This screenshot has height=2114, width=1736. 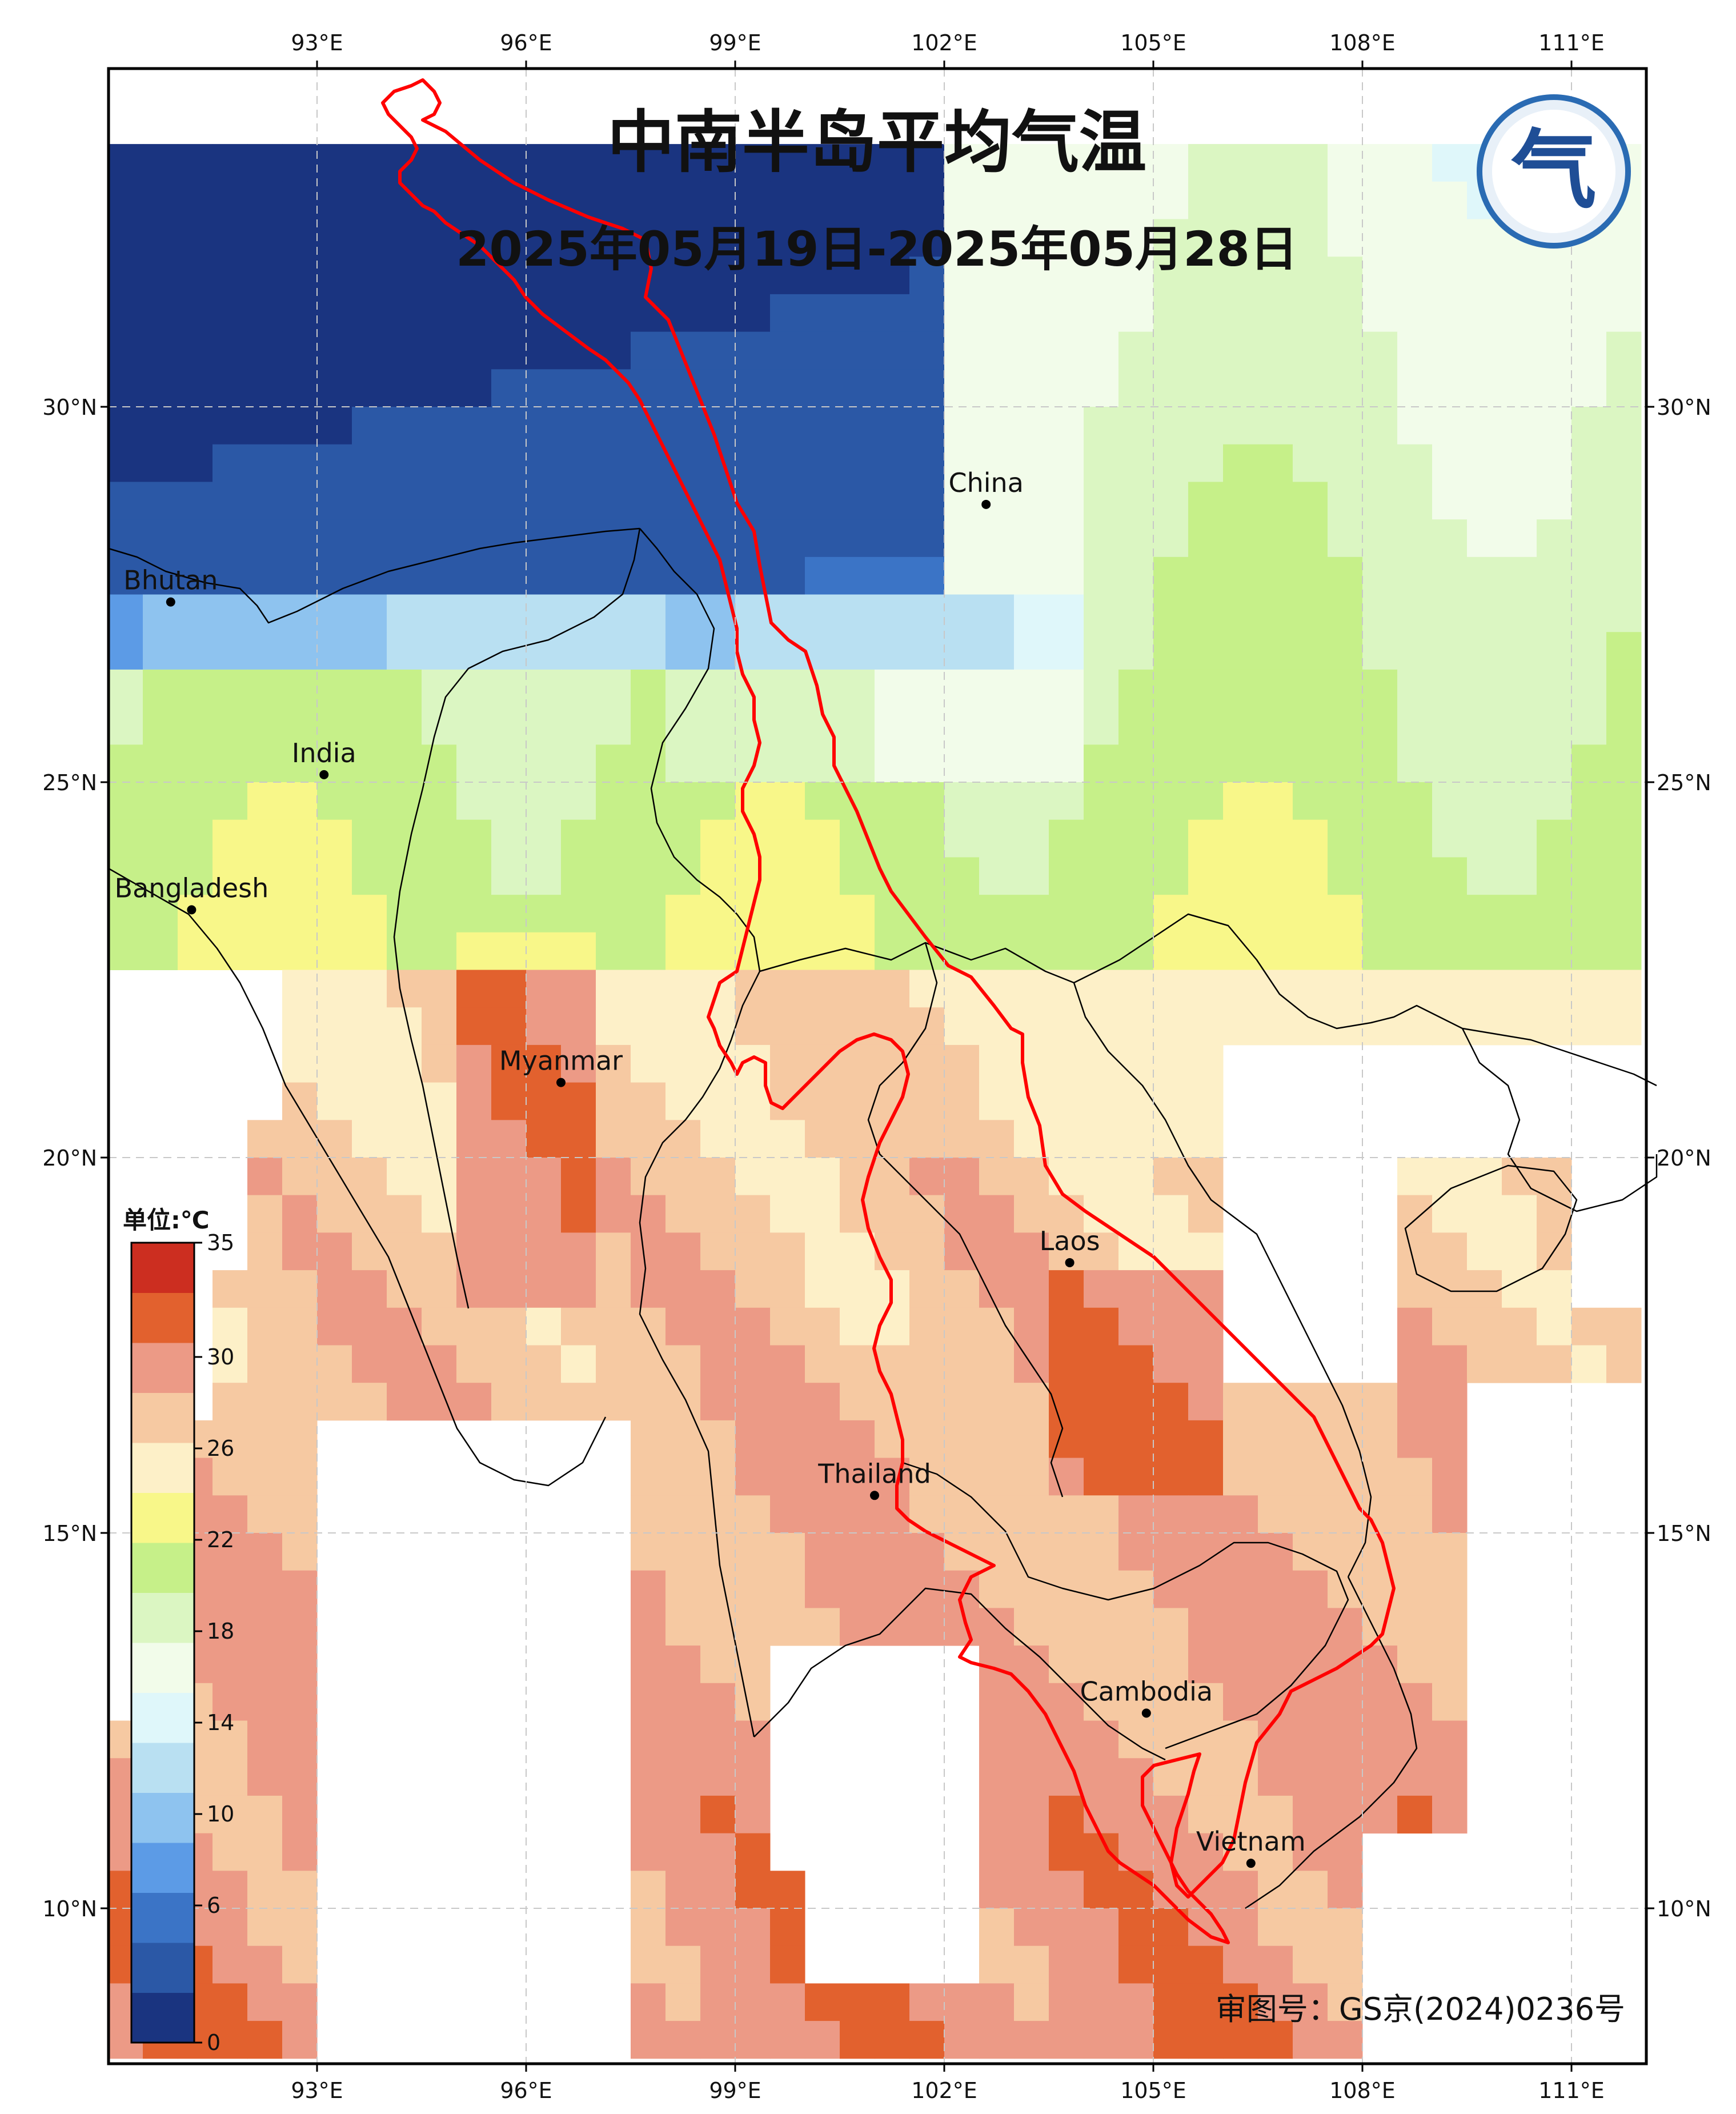 What do you see at coordinates (735, 43) in the screenshot?
I see `lon-tick-label-top: 99°E` at bounding box center [735, 43].